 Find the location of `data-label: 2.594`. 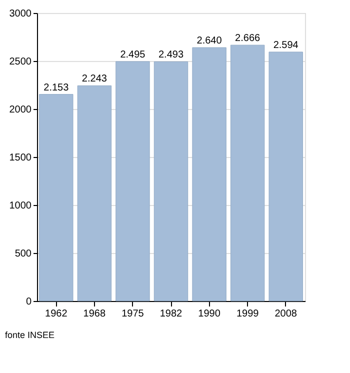

data-label: 2.594 is located at coordinates (286, 45).